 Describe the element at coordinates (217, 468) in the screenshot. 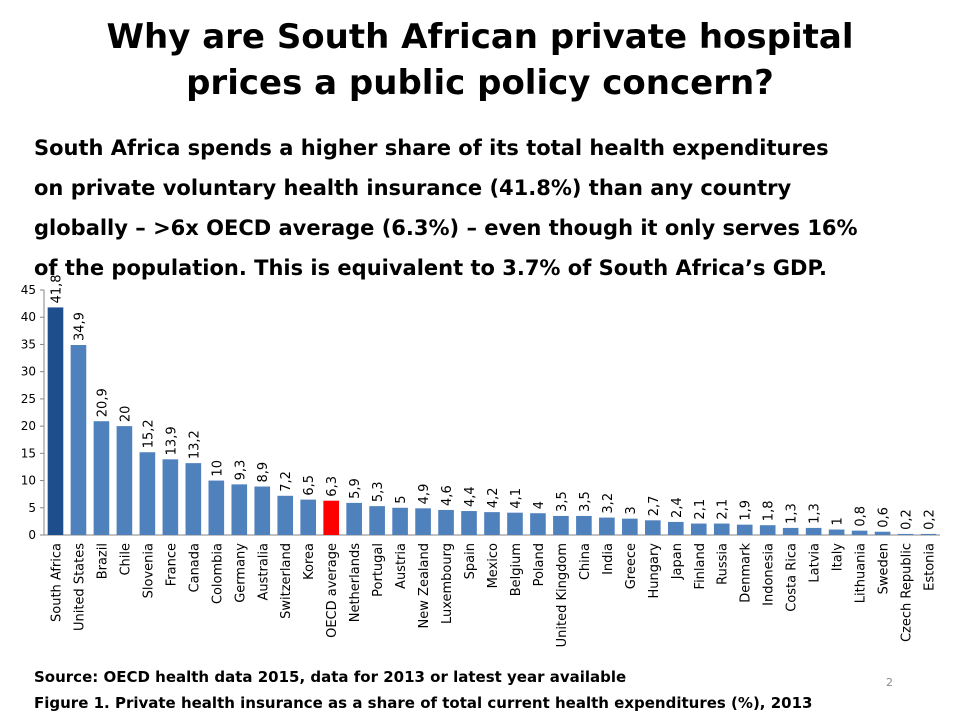

I see `data-label: 10` at that location.